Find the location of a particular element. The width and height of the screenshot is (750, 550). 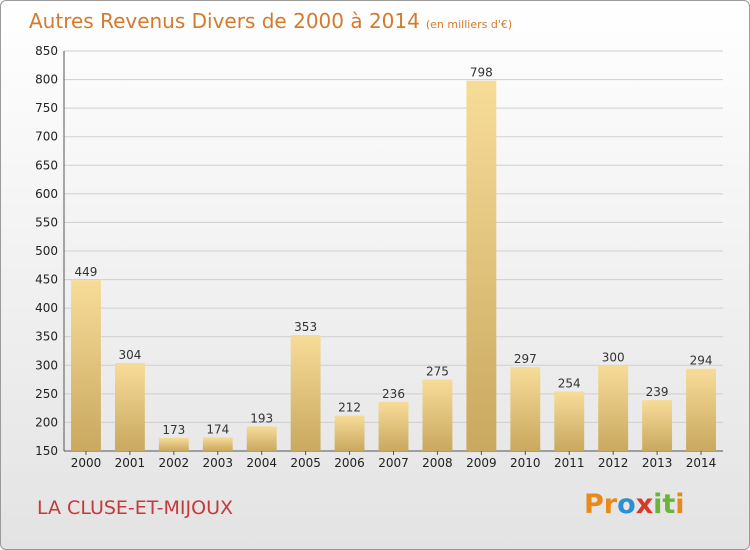

x-tick-label: 2007 is located at coordinates (393, 463).